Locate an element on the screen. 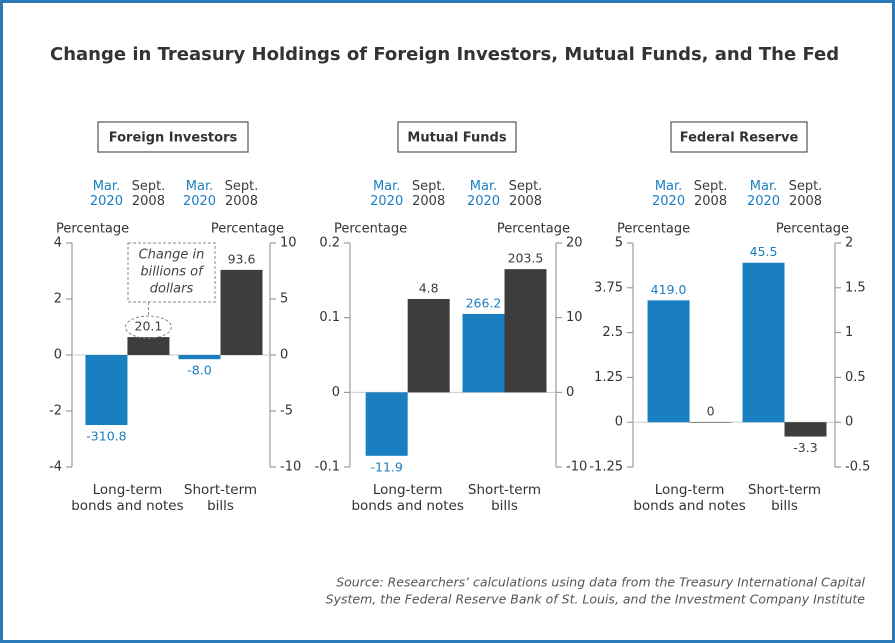 The width and height of the screenshot is (895, 643). y-tick-label: -4 is located at coordinates (55, 467).